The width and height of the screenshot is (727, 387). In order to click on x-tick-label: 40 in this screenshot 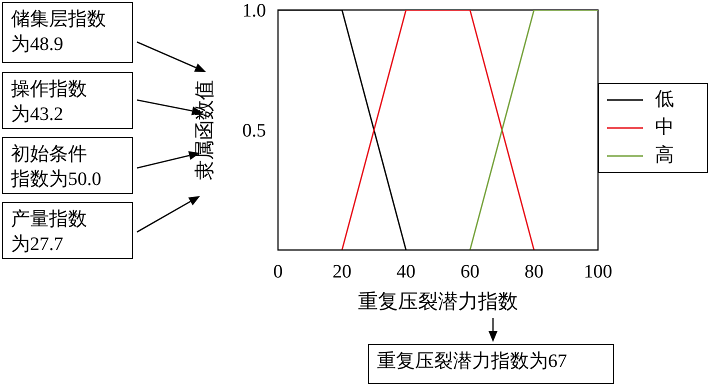, I will do `click(406, 271)`.